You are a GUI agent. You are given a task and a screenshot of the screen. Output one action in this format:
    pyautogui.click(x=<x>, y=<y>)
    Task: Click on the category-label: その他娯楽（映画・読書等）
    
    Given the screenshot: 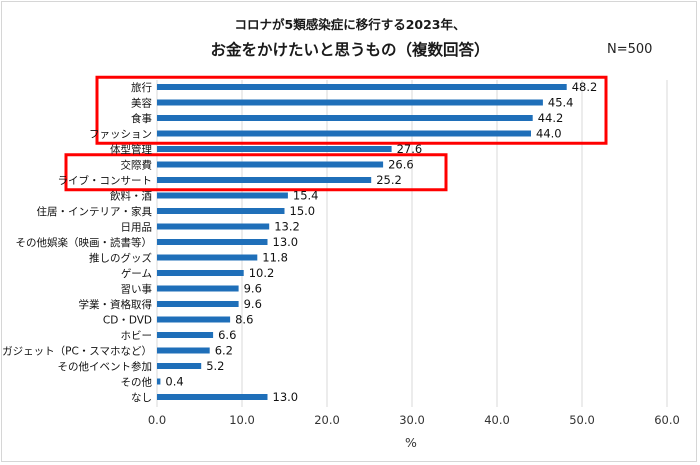 What is the action you would take?
    pyautogui.click(x=84, y=242)
    